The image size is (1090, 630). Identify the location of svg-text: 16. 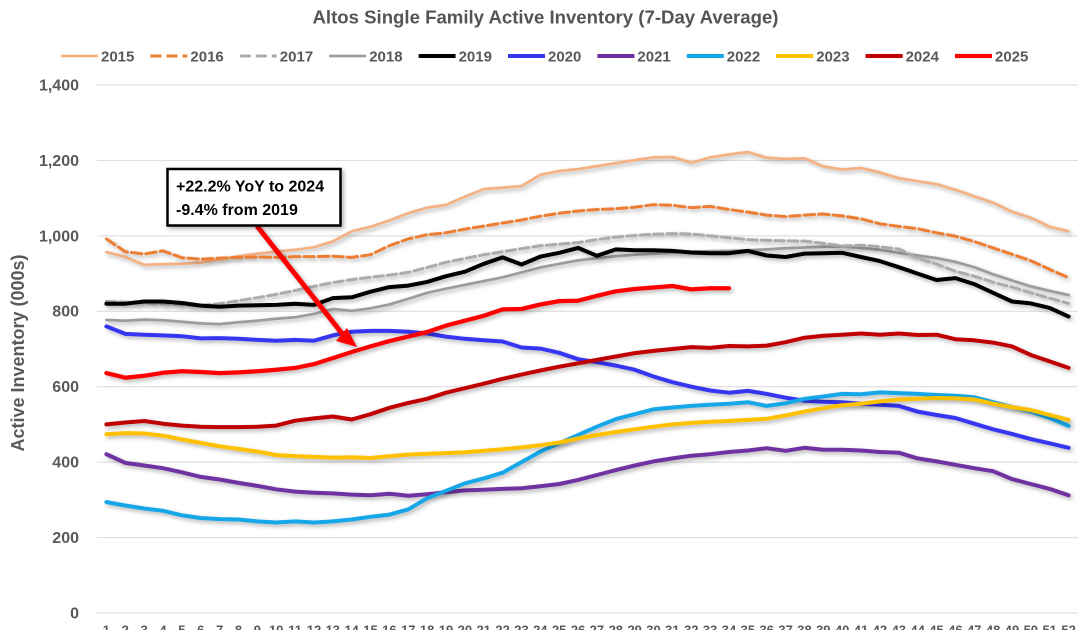
(389, 626).